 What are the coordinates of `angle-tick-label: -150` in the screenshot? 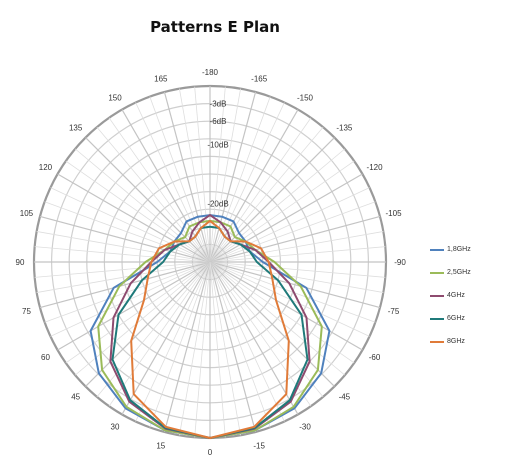 It's located at (305, 97).